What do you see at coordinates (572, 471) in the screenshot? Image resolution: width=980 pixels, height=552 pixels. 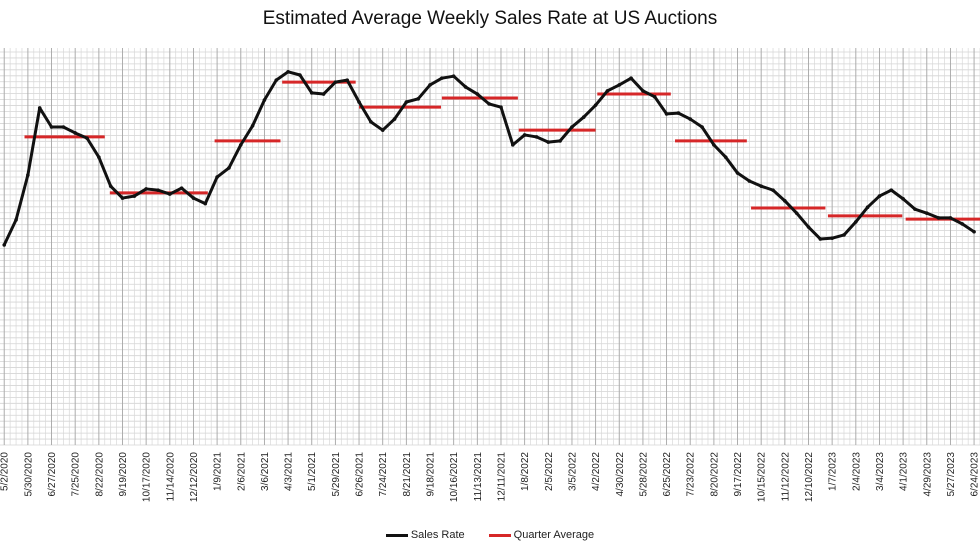 I see `x-tick-label: 3/5/2022` at bounding box center [572, 471].